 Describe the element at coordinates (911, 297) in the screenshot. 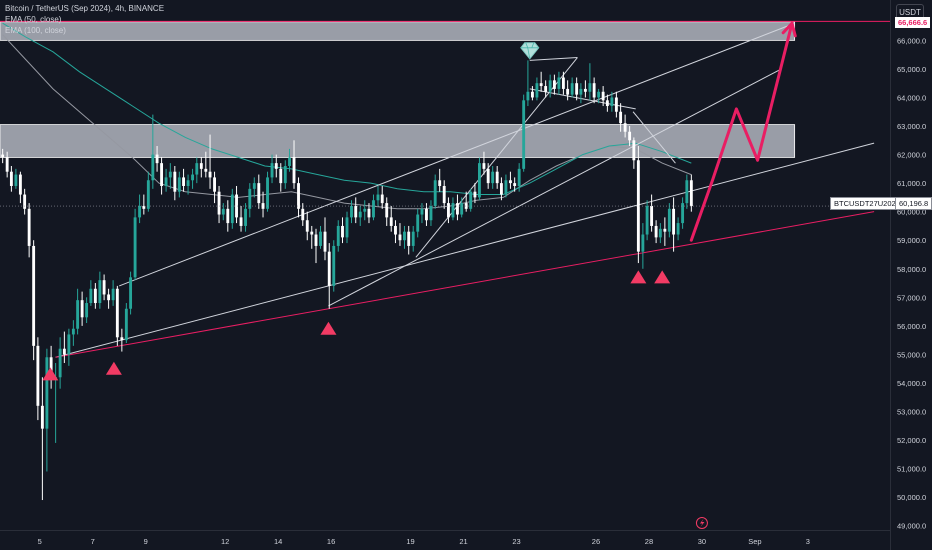

I see `y-tick-label: 57,000.0` at that location.